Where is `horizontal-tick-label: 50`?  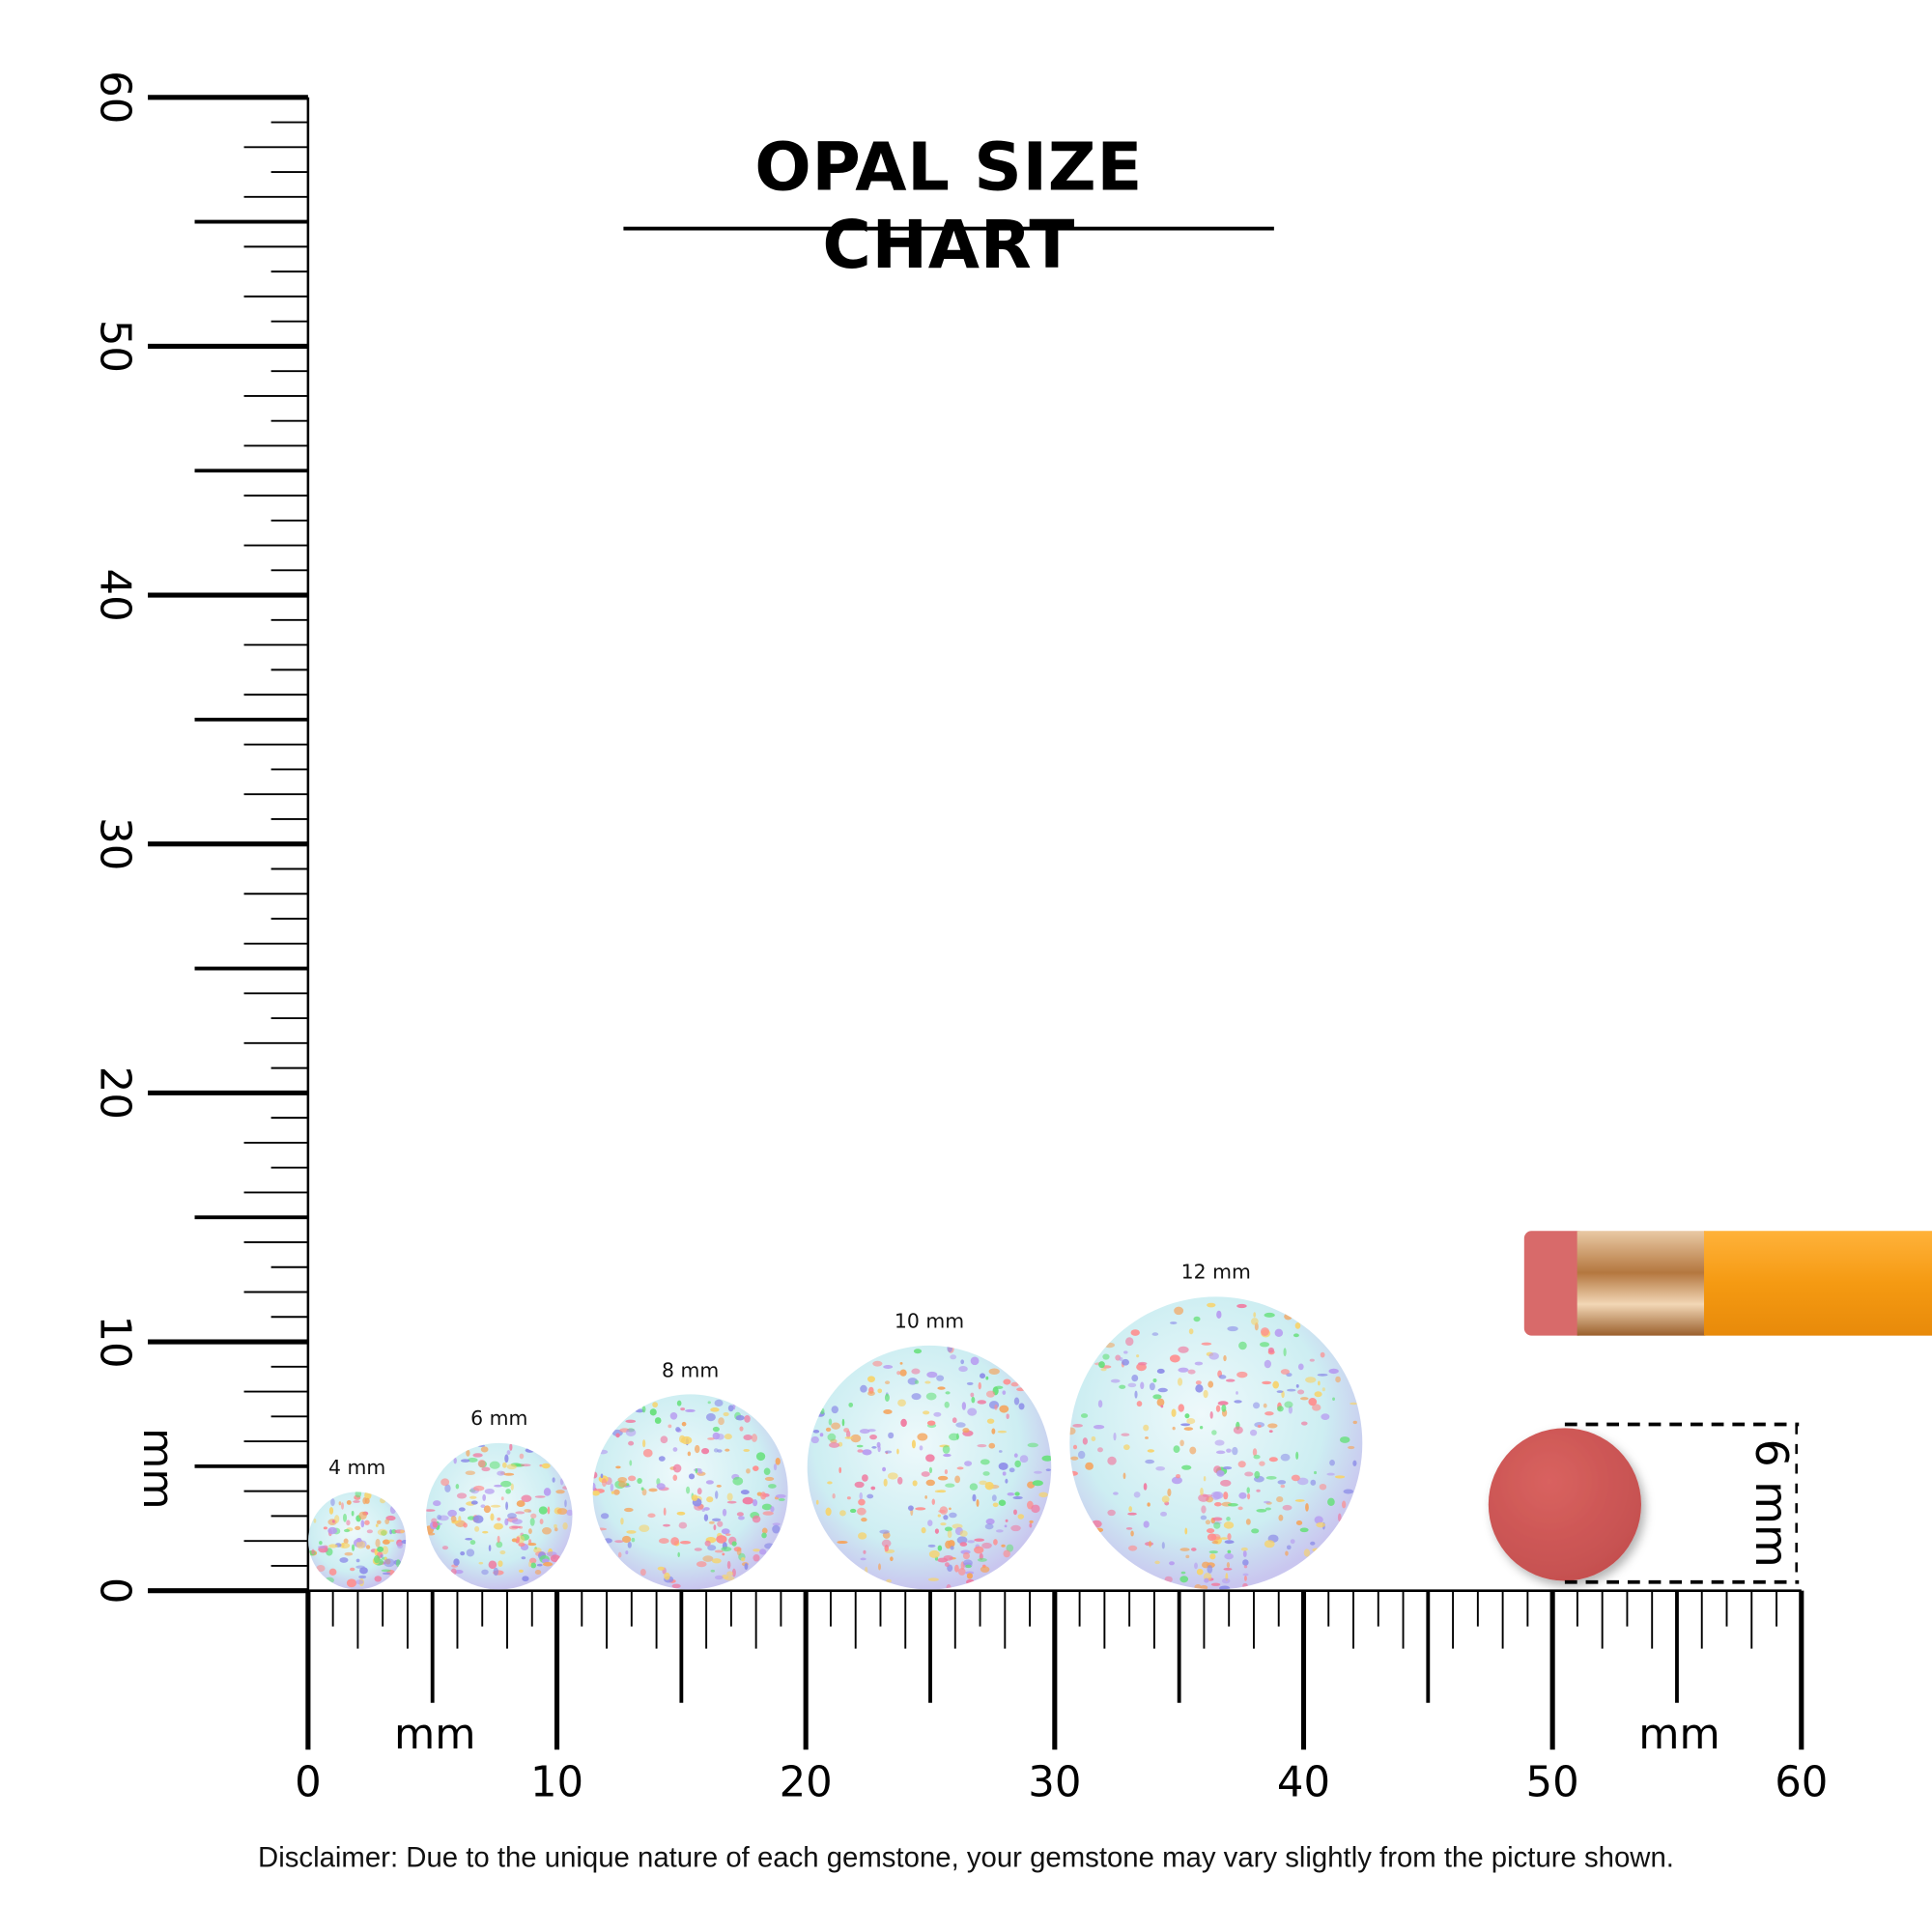
horizontal-tick-label: 50 is located at coordinates (1552, 1783).